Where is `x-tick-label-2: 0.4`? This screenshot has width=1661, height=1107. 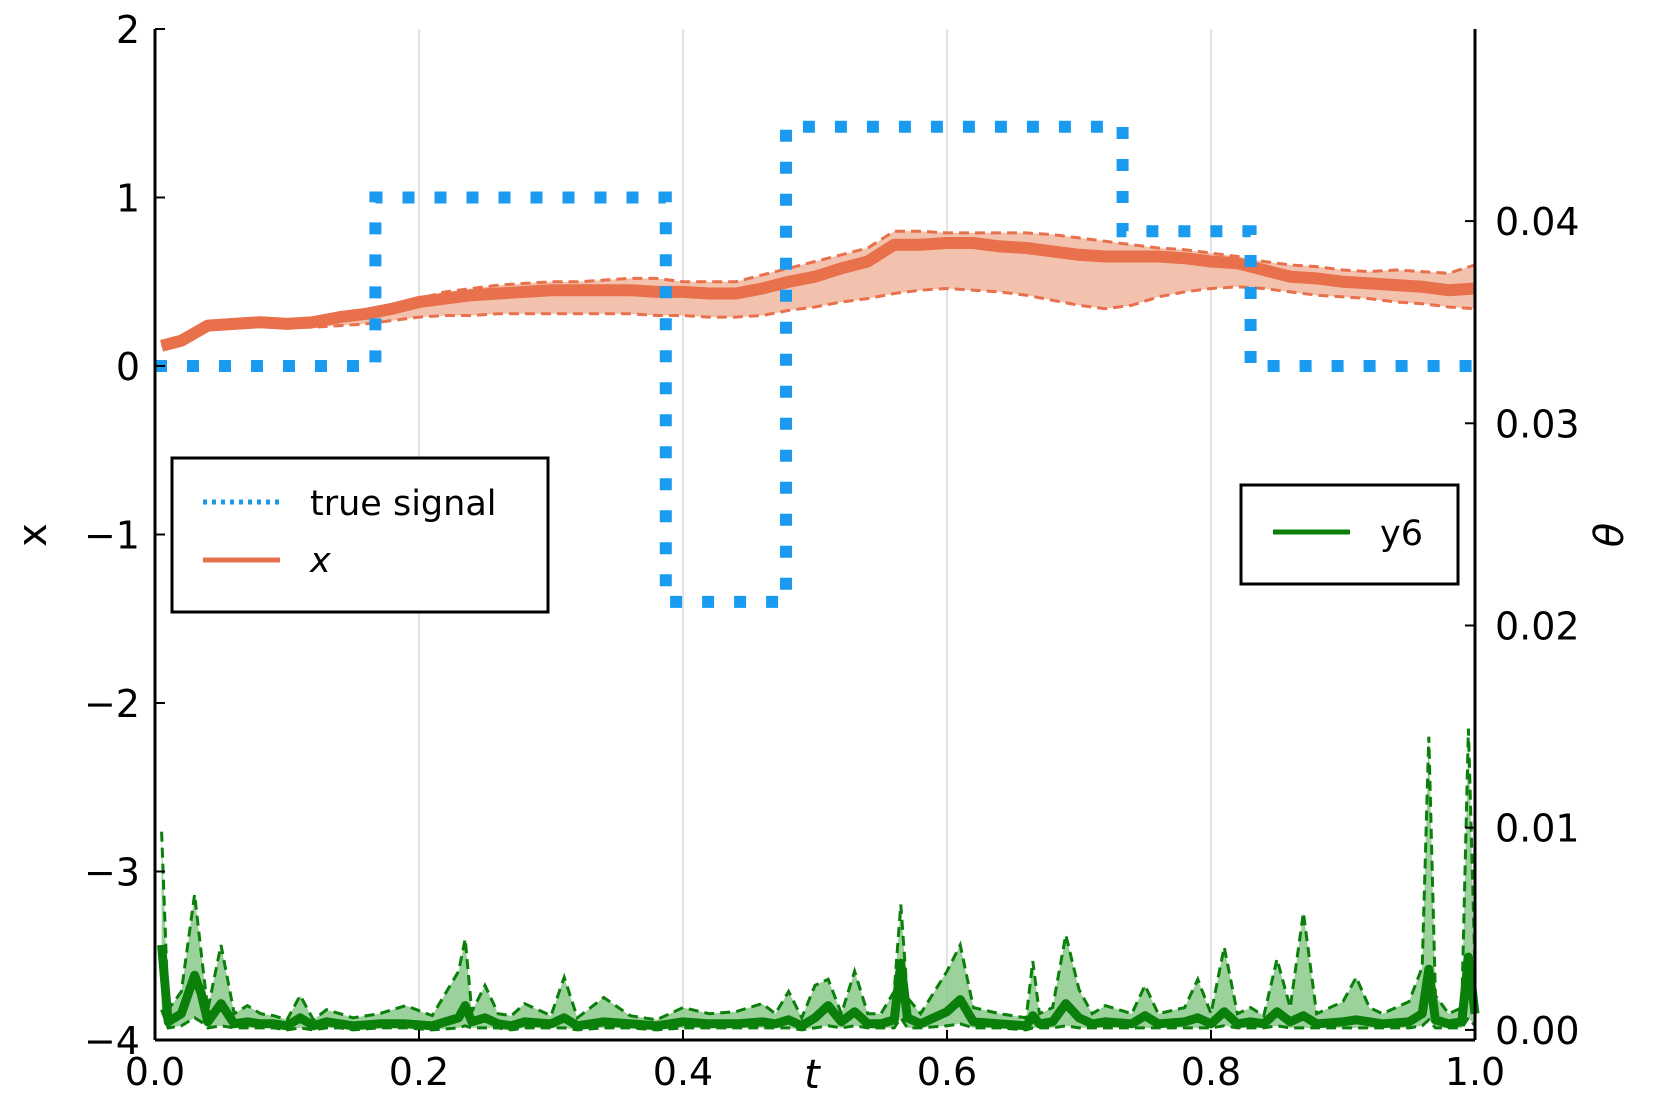 x-tick-label-2: 0.4 is located at coordinates (683, 1072).